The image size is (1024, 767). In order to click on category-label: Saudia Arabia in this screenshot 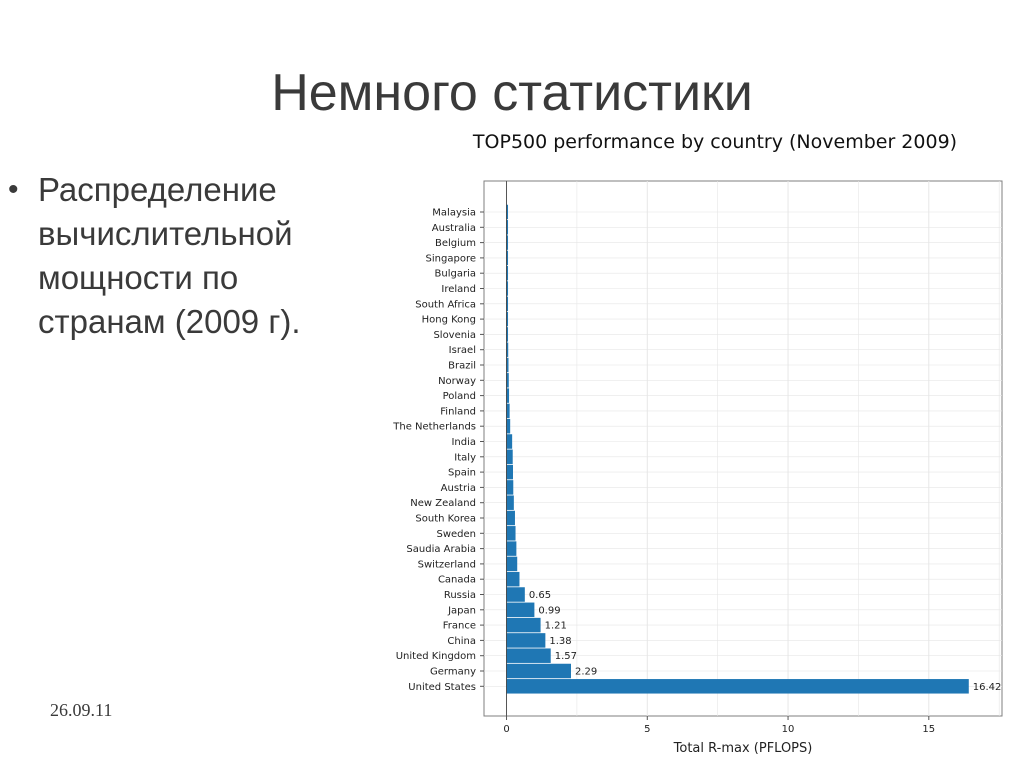, I will do `click(441, 549)`.